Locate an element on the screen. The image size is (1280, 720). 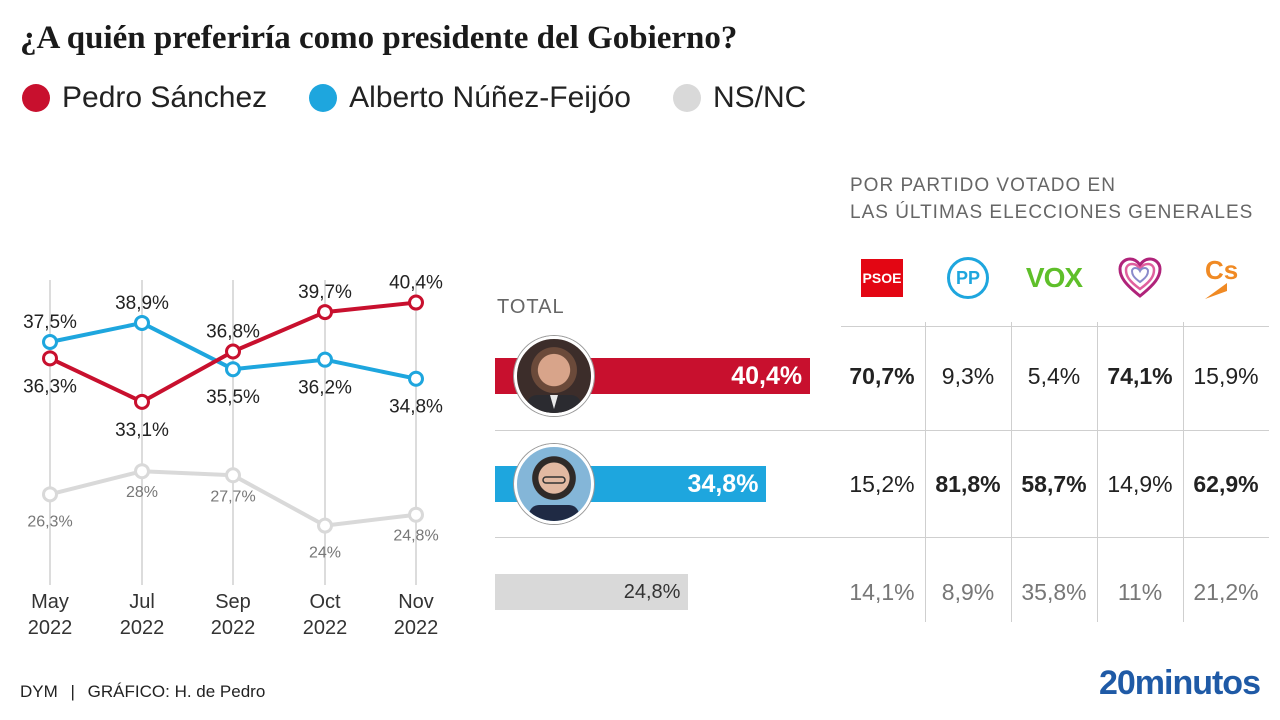
source-label: DYM is located at coordinates (39, 691).